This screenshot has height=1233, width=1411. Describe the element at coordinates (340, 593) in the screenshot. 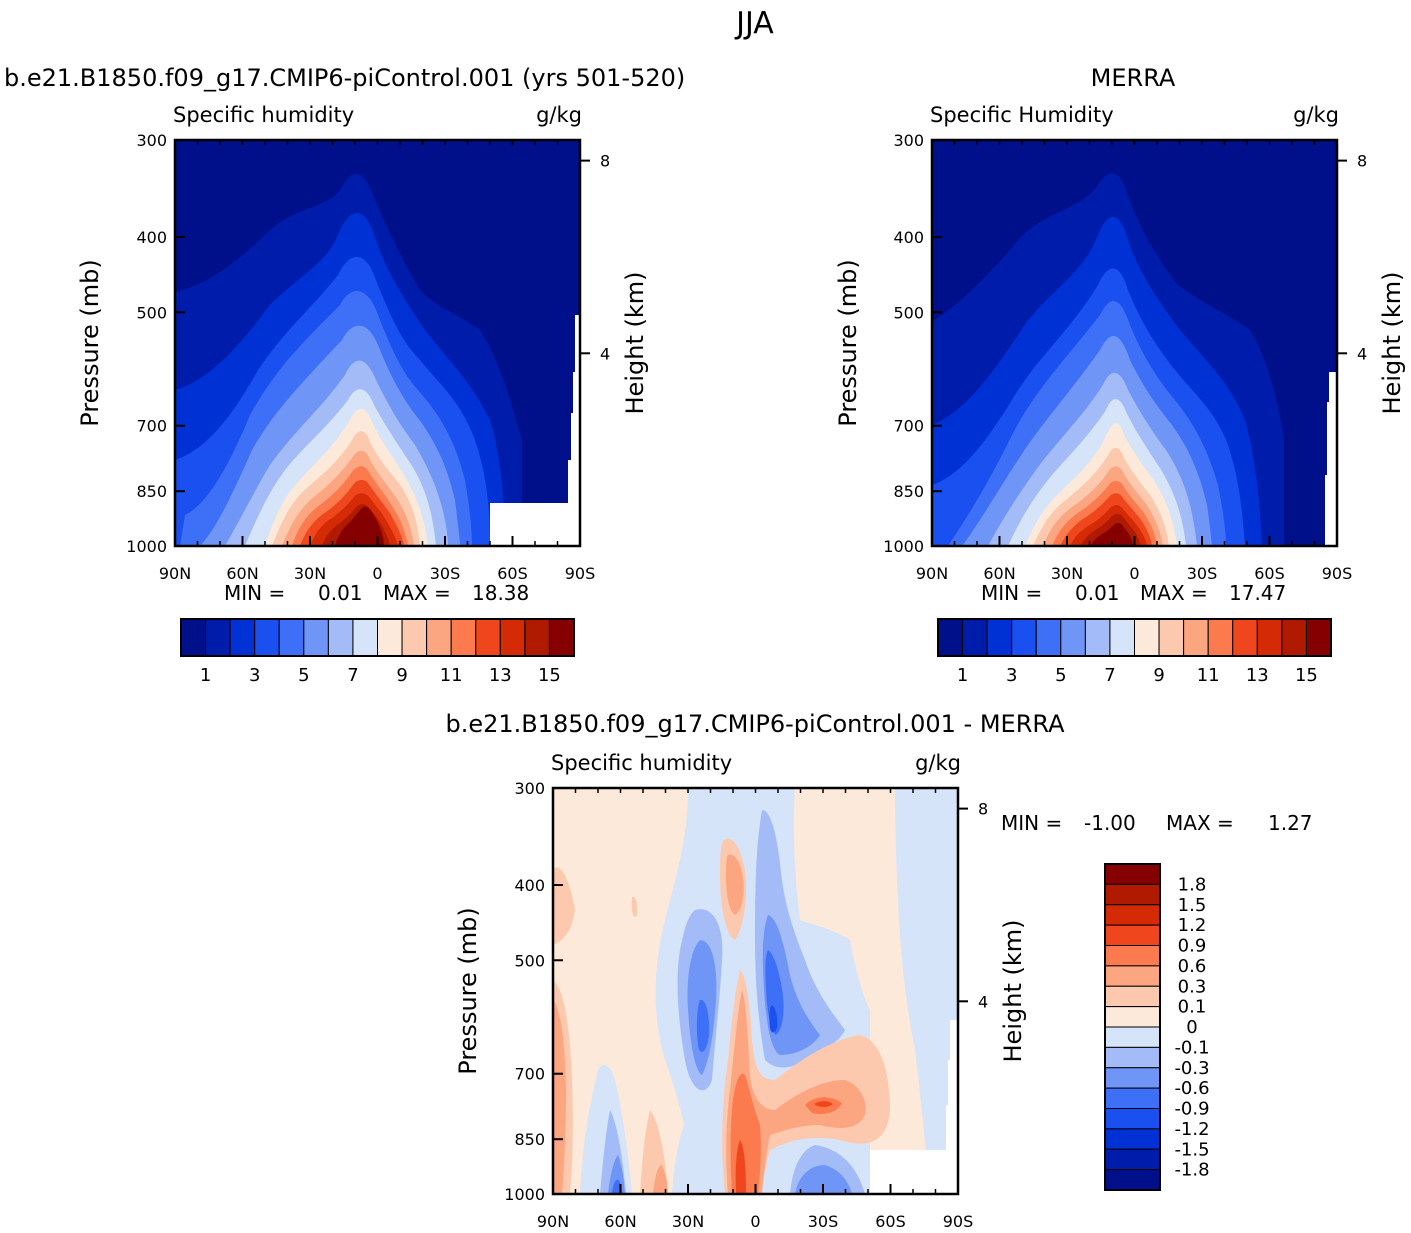

I see `panel-model-min: 0.01` at that location.